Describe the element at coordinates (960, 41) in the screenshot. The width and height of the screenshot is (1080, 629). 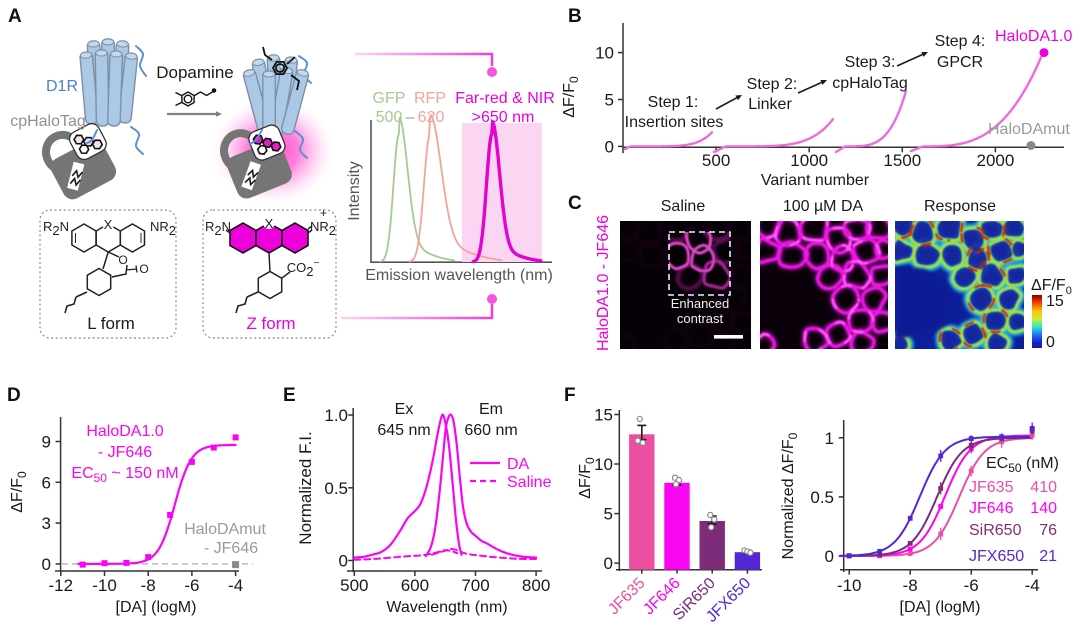
I see `svg-text: Step 4:` at that location.